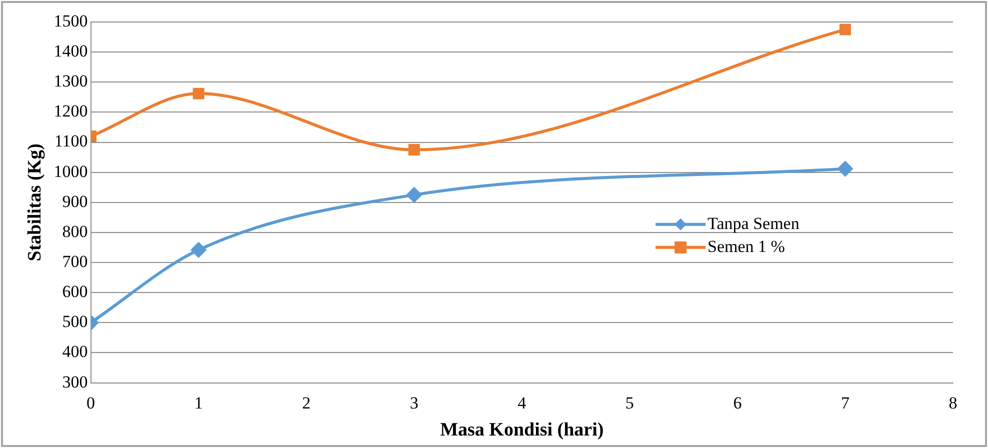 The image size is (988, 448). What do you see at coordinates (35, 203) in the screenshot?
I see `y-axis-title: Stabilitas (Kg)` at bounding box center [35, 203].